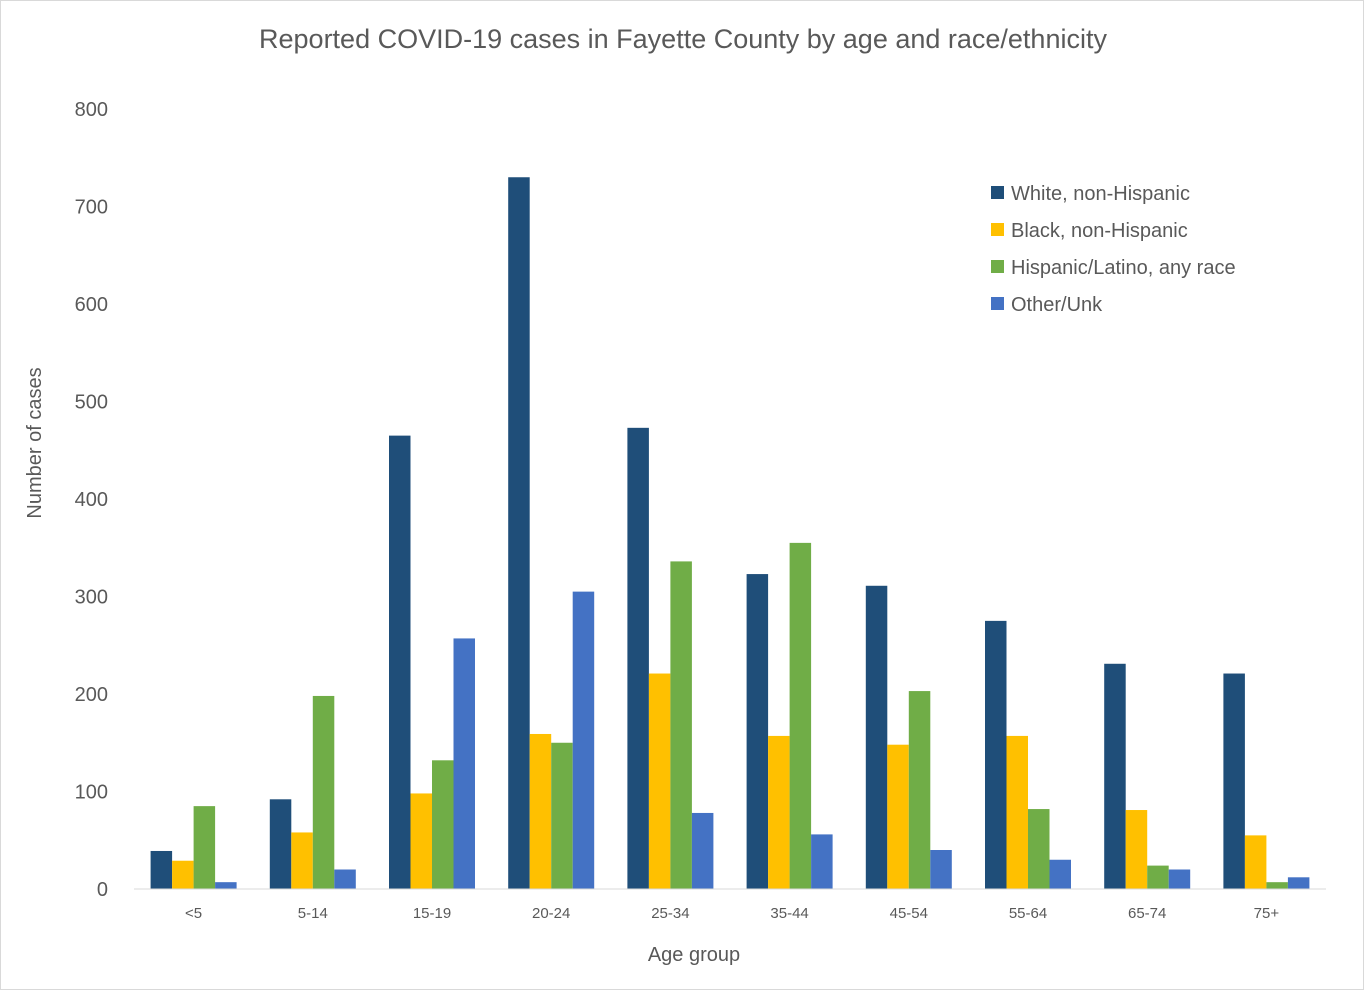 The image size is (1364, 990). I want to click on y-tick-label: 800, so click(91, 110).